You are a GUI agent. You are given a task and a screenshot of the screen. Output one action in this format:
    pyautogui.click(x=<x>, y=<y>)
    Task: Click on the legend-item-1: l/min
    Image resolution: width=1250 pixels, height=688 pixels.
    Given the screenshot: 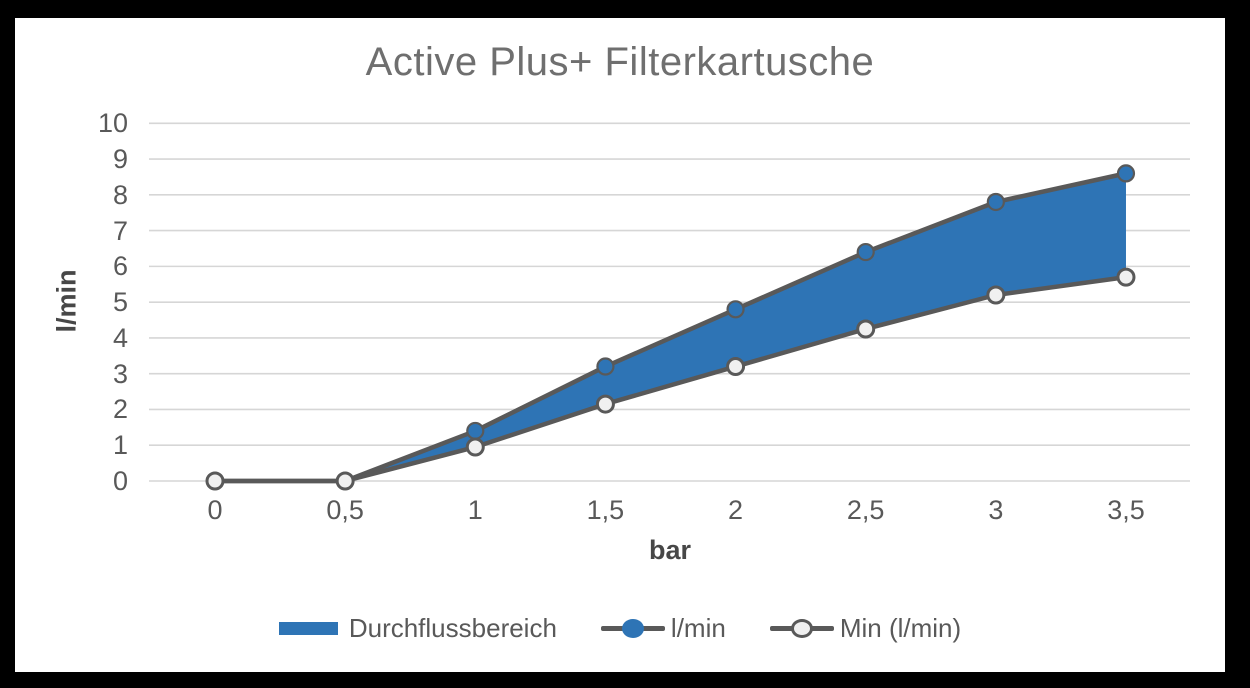 What is the action you would take?
    pyautogui.click(x=663, y=628)
    